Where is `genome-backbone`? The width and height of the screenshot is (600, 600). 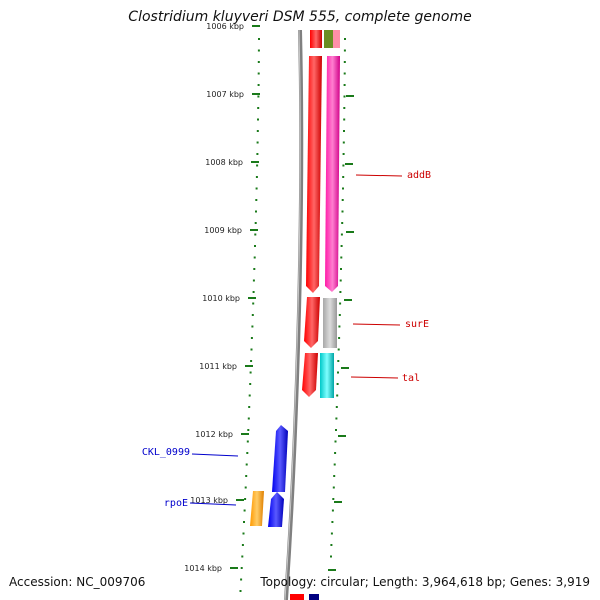
genome-backbone is located at coordinates (294, 314).